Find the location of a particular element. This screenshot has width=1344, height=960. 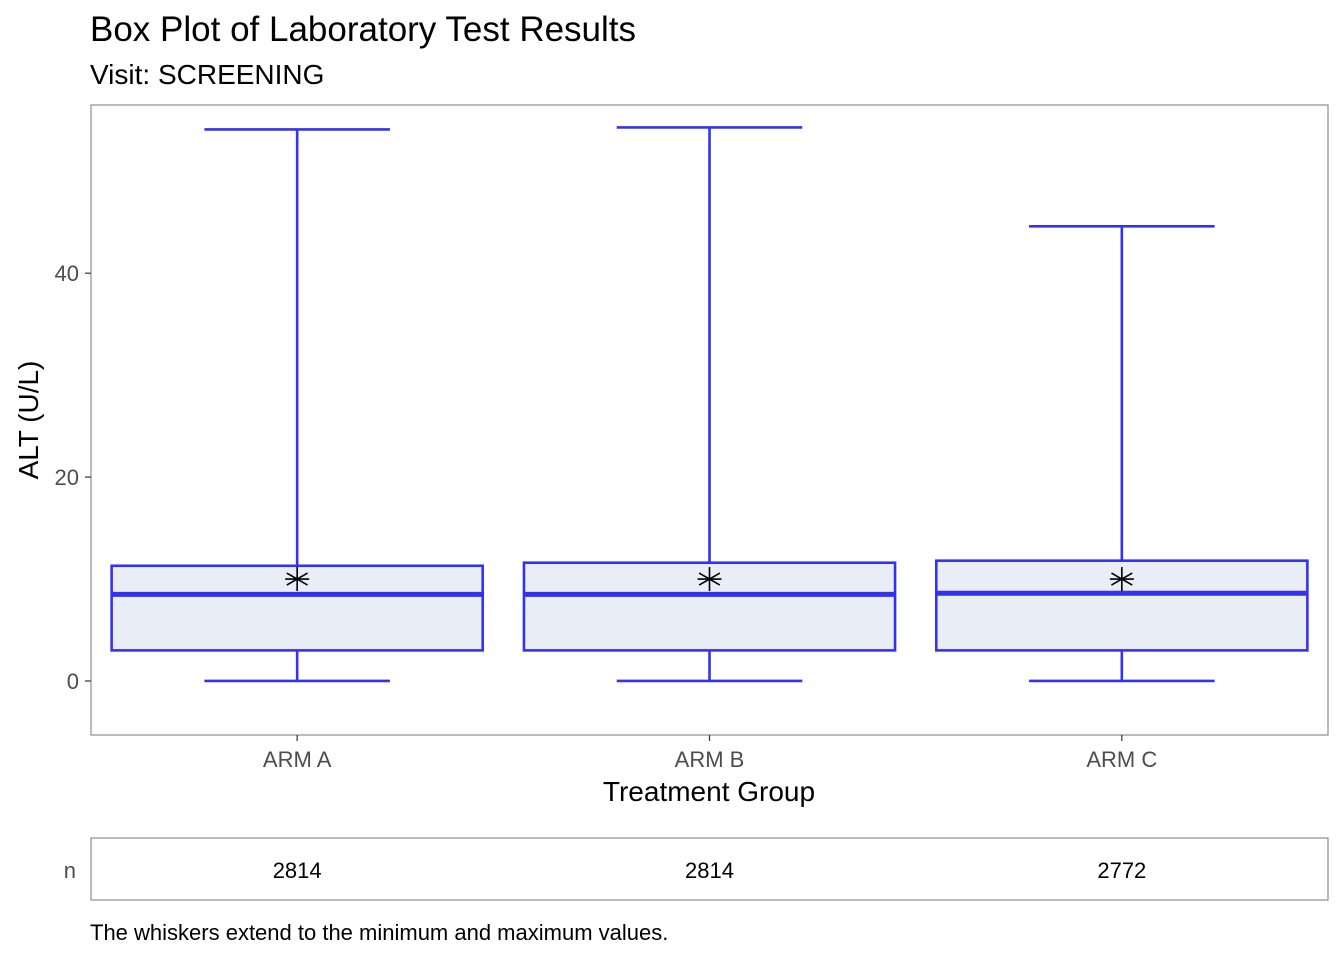

y-axis: 0 20 40 is located at coordinates (73, 477).